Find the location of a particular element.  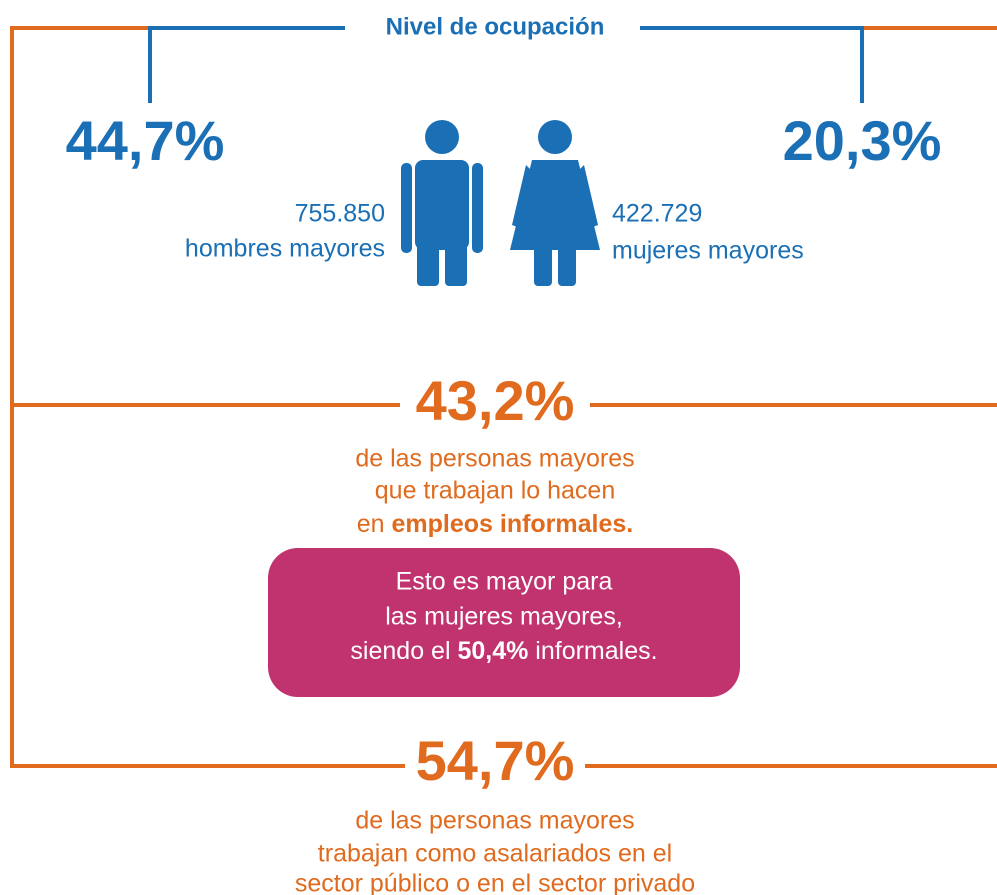

man-icon is located at coordinates (442, 203).